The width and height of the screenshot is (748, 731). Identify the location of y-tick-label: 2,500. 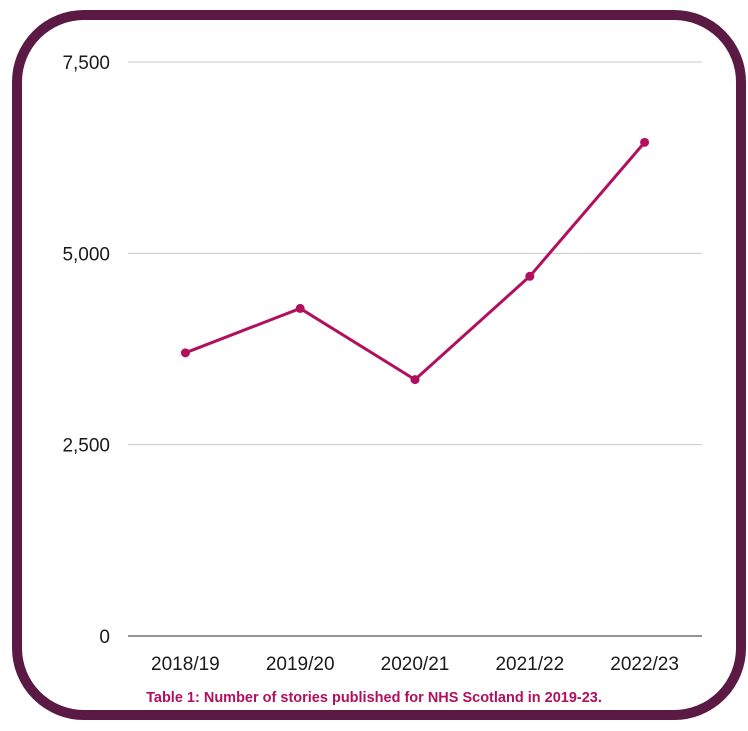
(86, 446).